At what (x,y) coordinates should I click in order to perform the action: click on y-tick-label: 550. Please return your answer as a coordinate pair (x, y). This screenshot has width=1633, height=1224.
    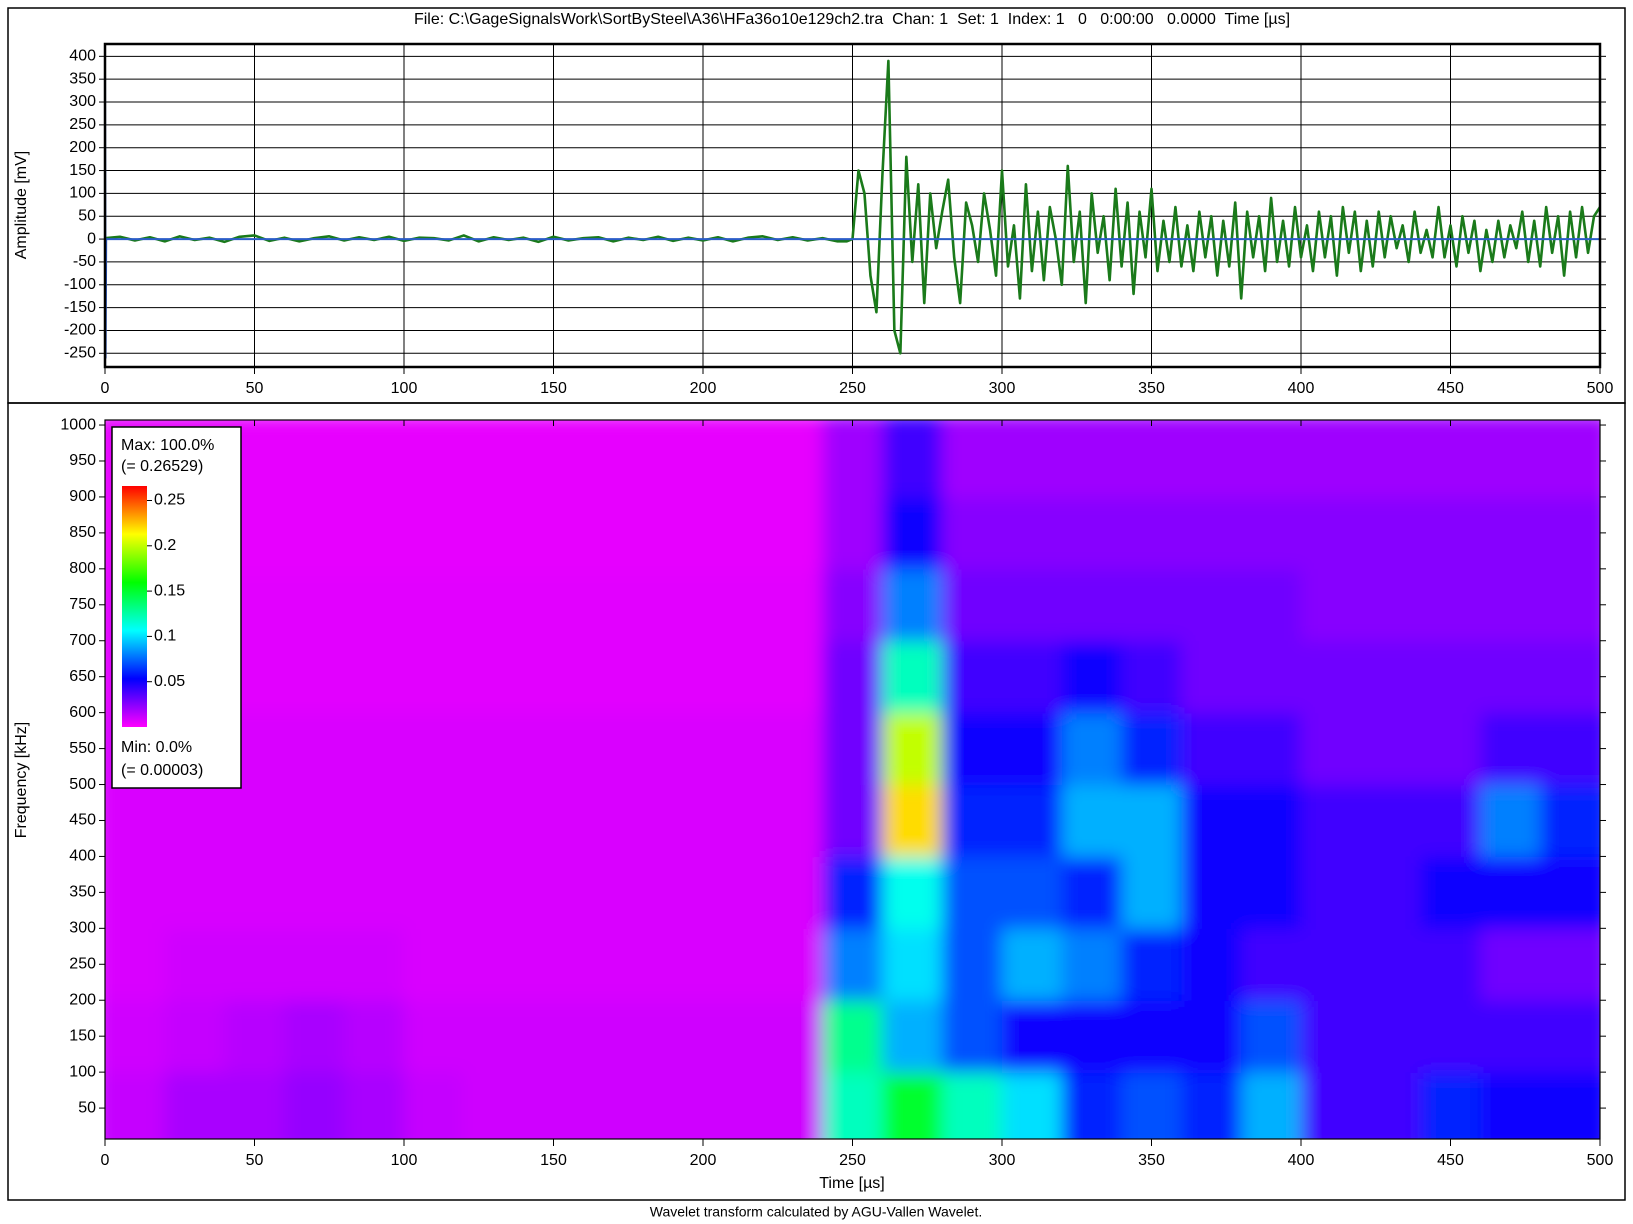
    Looking at the image, I should click on (82, 748).